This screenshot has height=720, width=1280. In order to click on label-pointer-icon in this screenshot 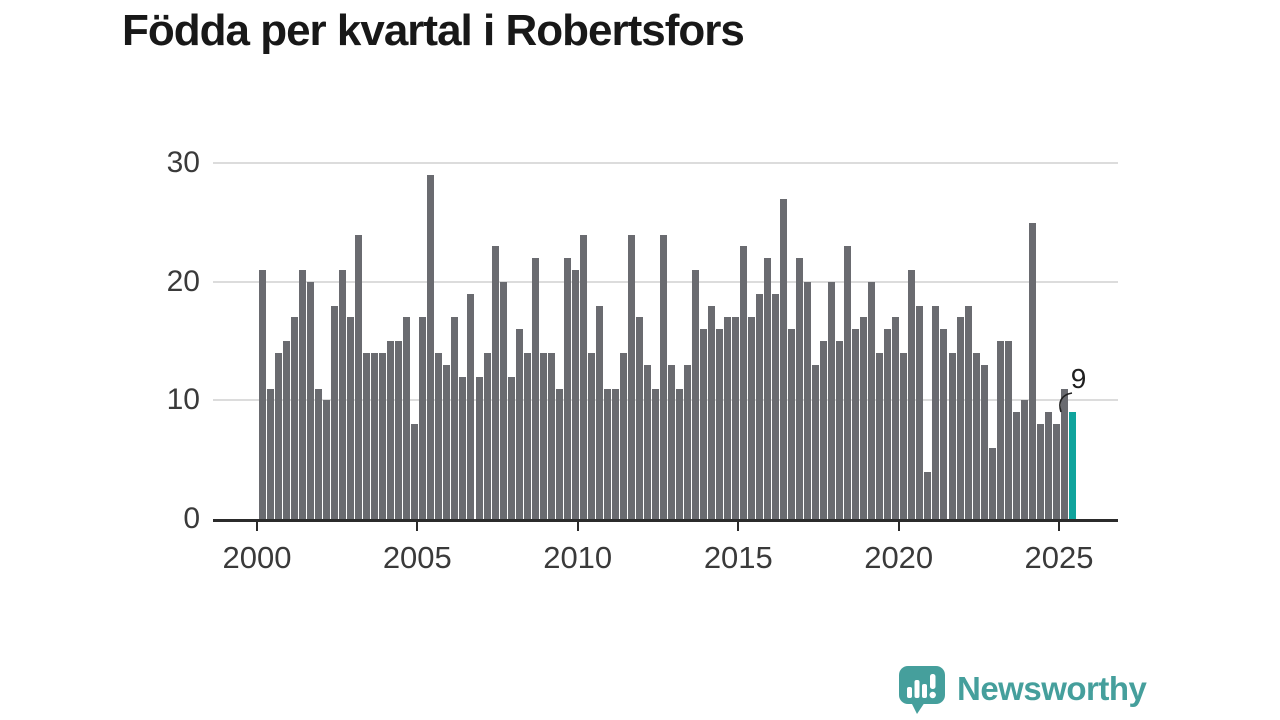, I will do `click(1065, 402)`.